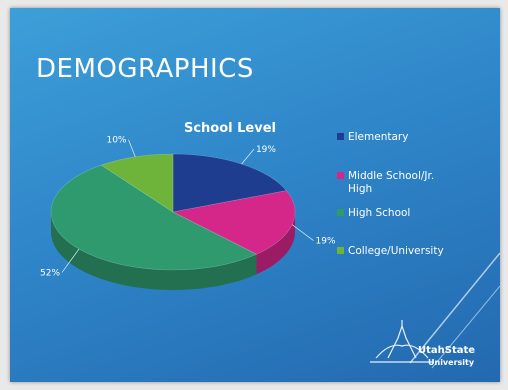 The image size is (508, 390). I want to click on legend-label-elementary-text: Elementary, so click(378, 137).